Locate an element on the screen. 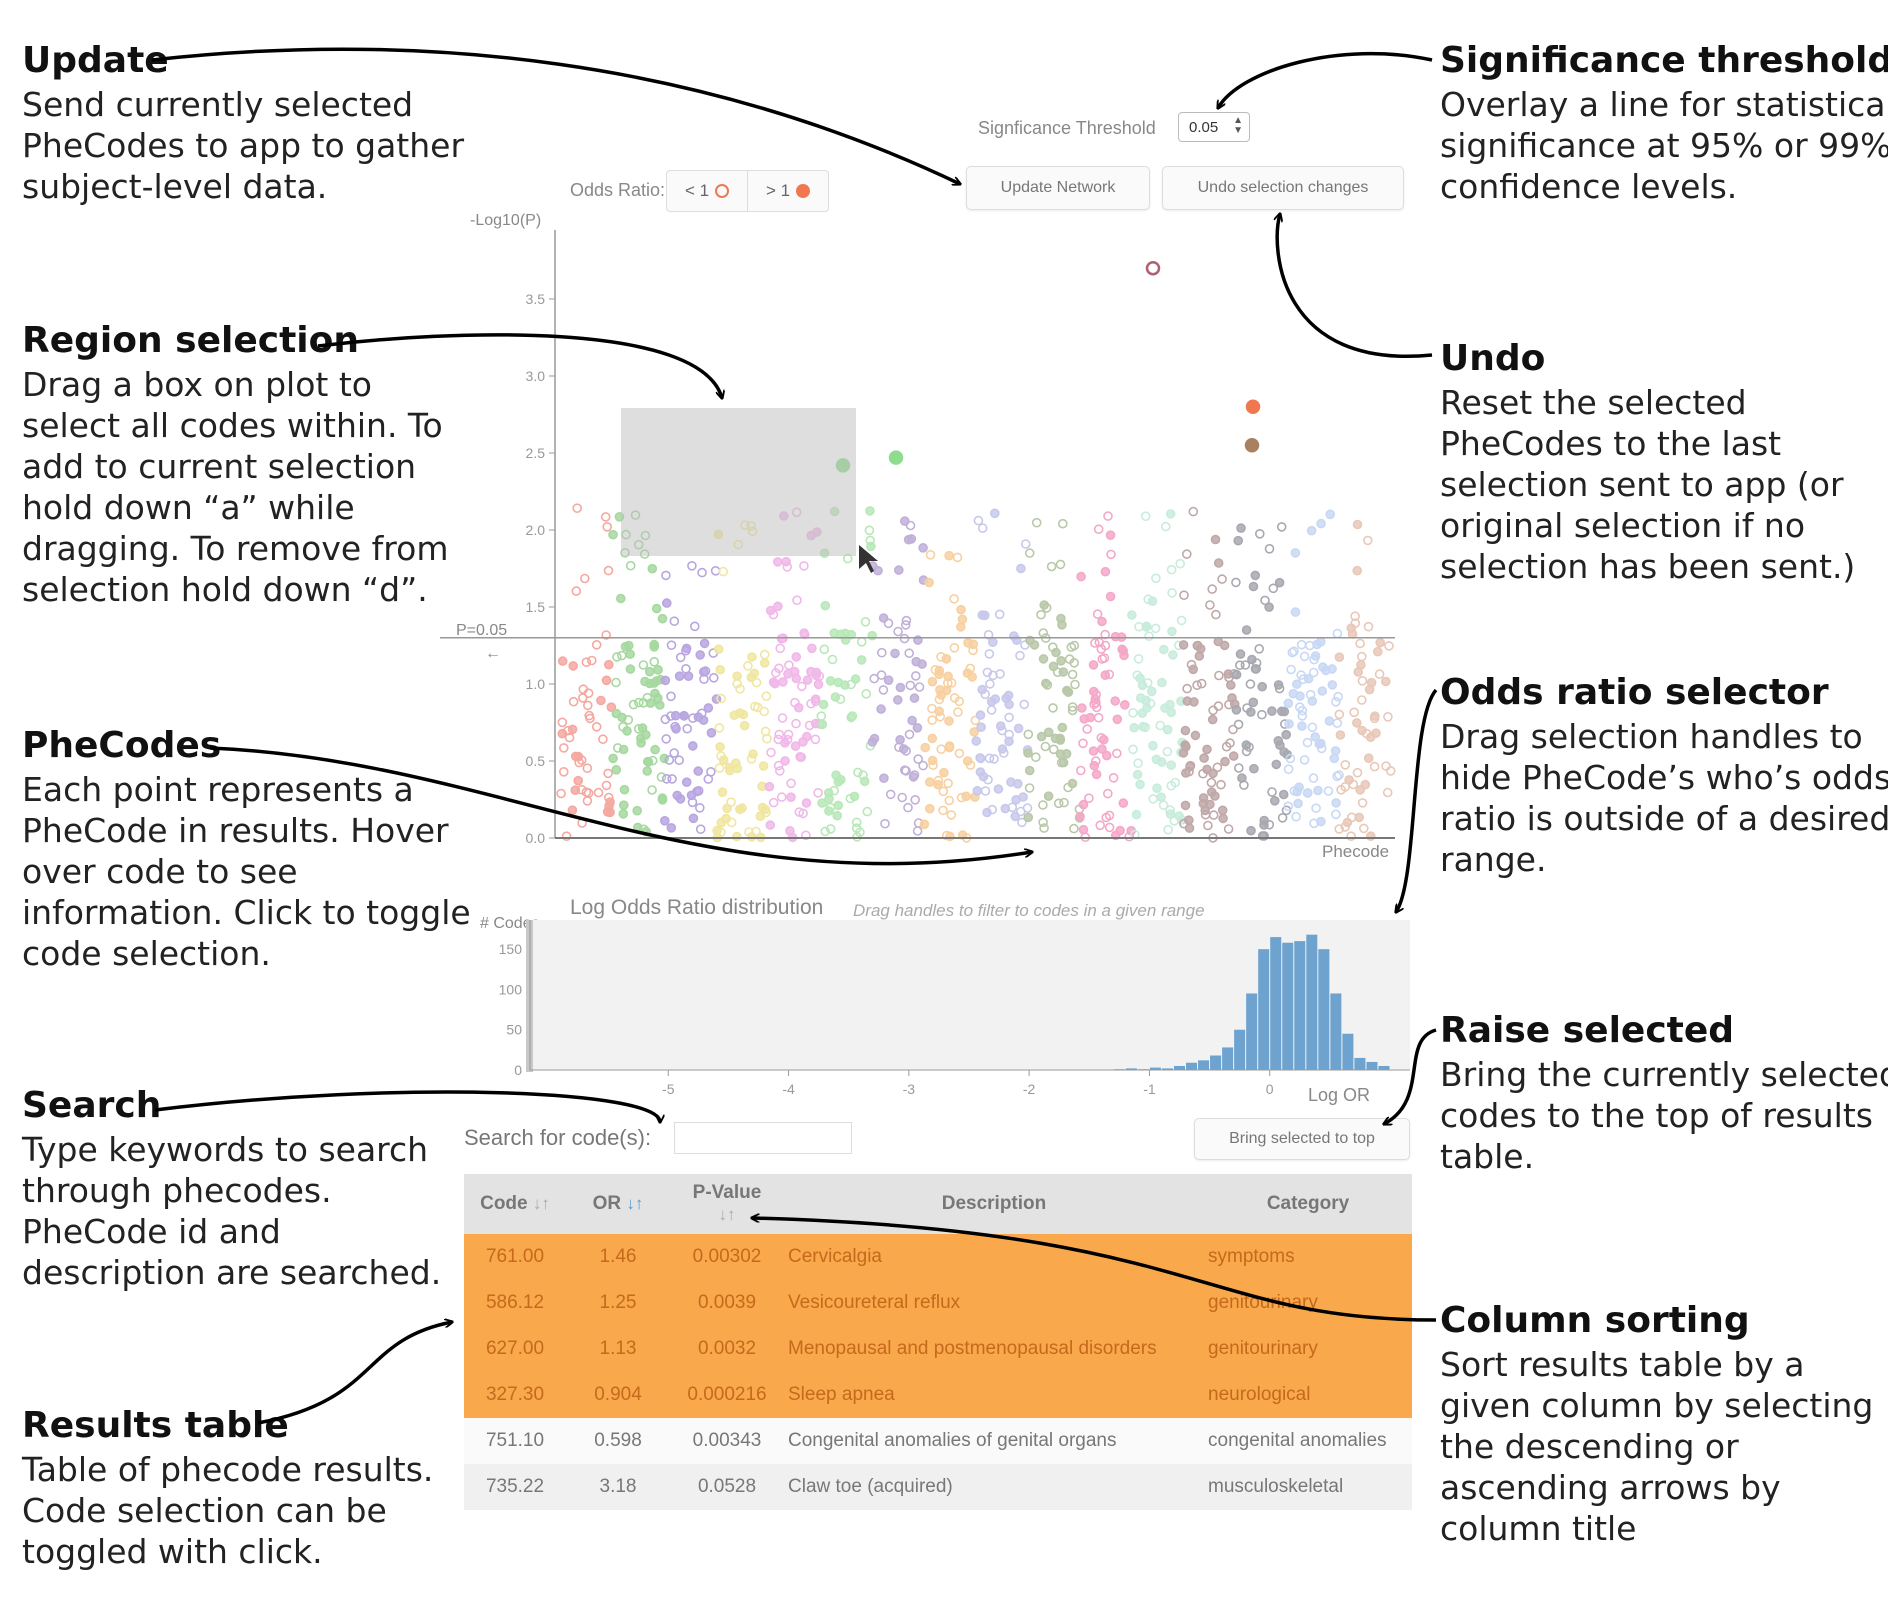 The image size is (1888, 1600). column-header-code: Code ↓↑ is located at coordinates (515, 1204).